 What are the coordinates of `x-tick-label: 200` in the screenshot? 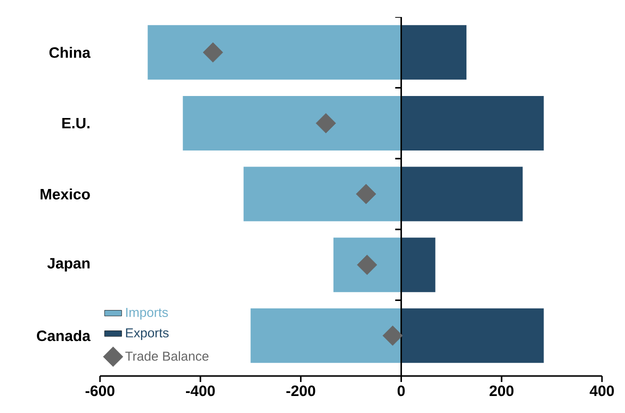 It's located at (502, 391).